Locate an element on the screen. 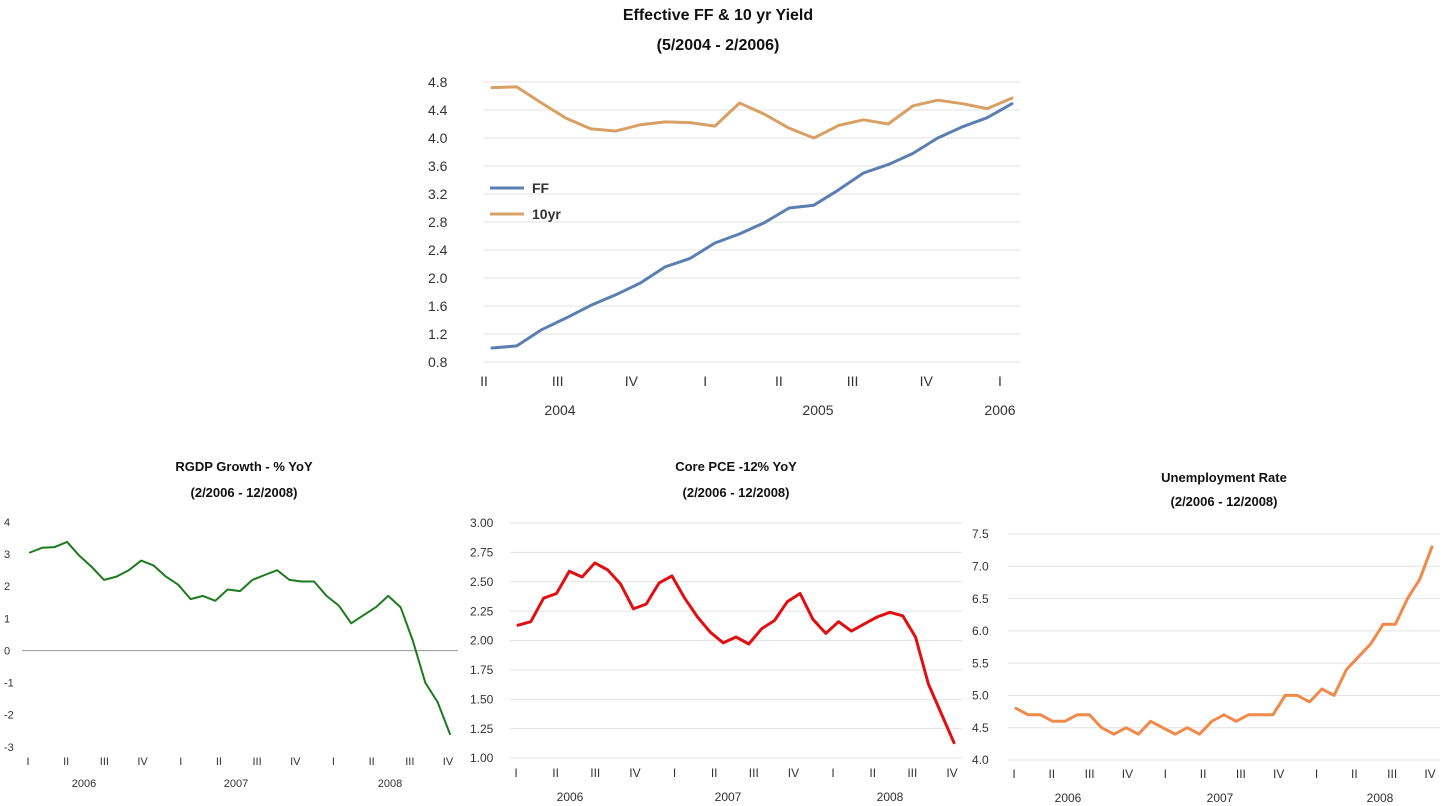 The image size is (1456, 806). y-tick-label: 1.00 is located at coordinates (482, 758).